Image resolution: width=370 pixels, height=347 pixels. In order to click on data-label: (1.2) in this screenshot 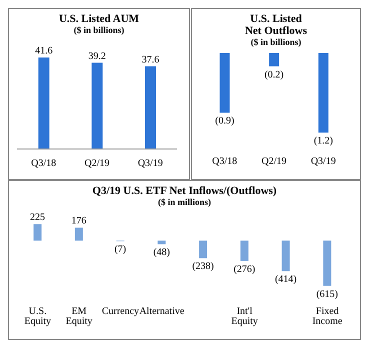, I will do `click(323, 141)`.